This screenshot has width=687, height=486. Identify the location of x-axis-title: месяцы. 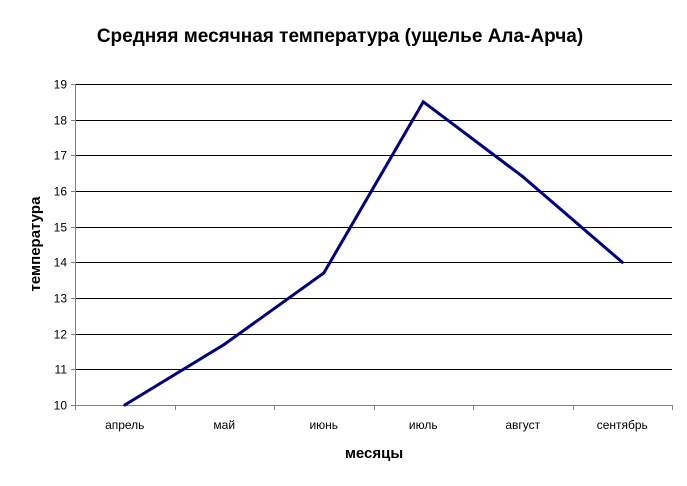
(374, 453).